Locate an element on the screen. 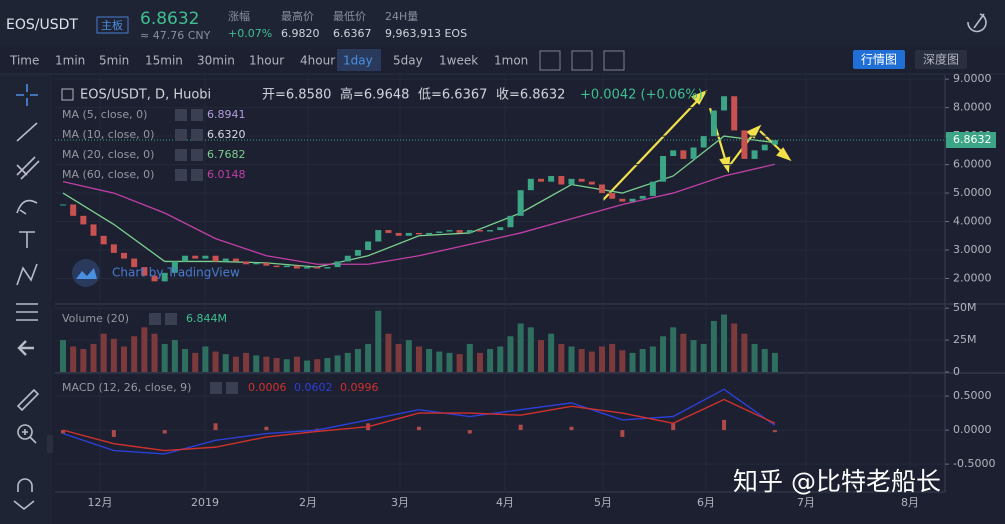  tool-icons is located at coordinates (26, 297).